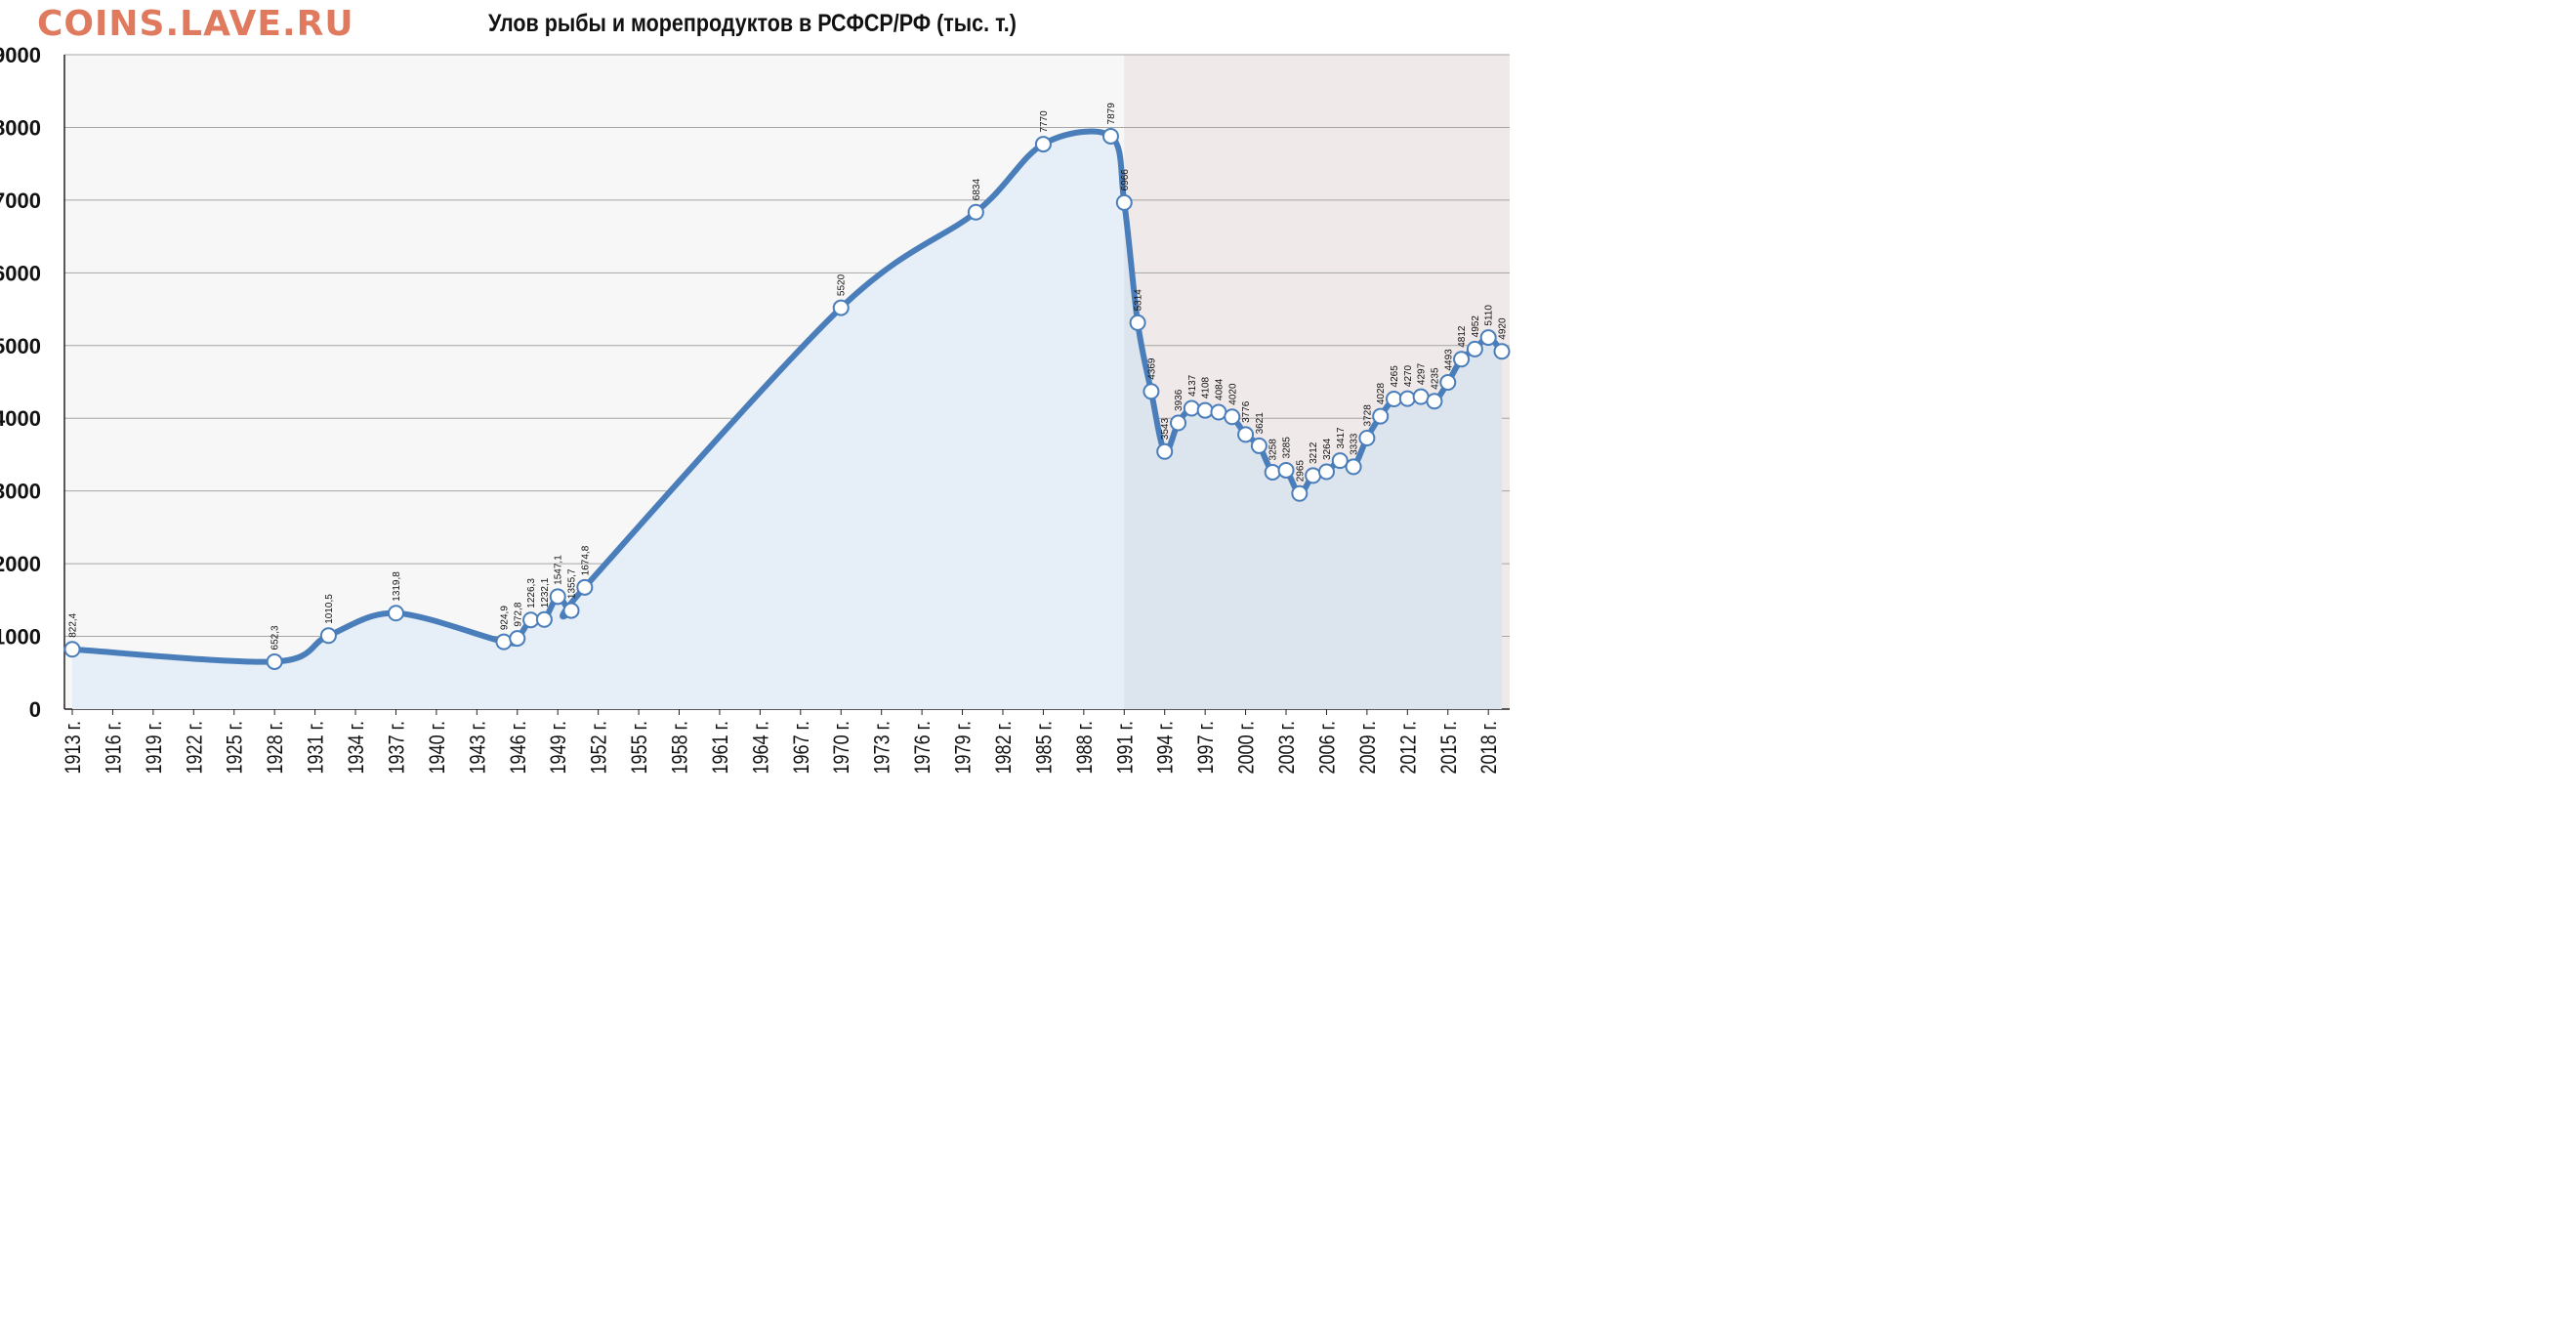 This screenshot has width=2576, height=1343. What do you see at coordinates (1328, 748) in the screenshot?
I see `x-tick-label: 2006 г.` at bounding box center [1328, 748].